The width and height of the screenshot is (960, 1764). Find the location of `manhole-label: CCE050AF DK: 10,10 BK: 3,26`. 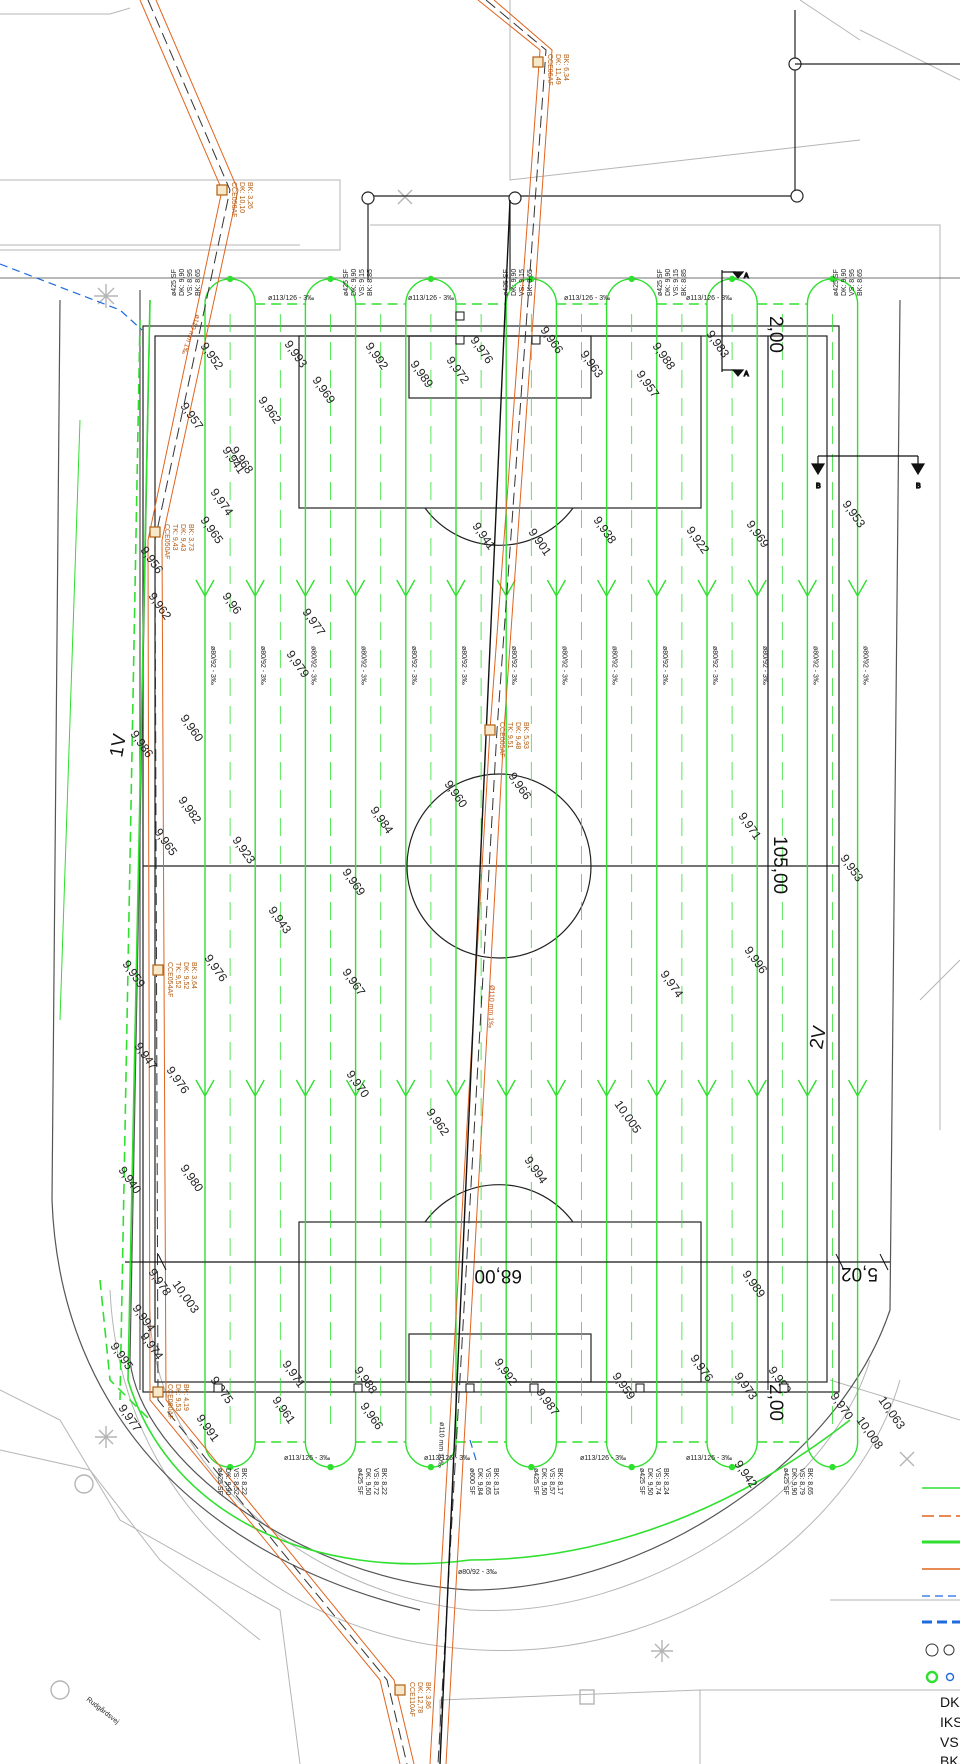

manhole-label: CCE050AF DK: 10,10 BK: 3,26 is located at coordinates (241, 199).